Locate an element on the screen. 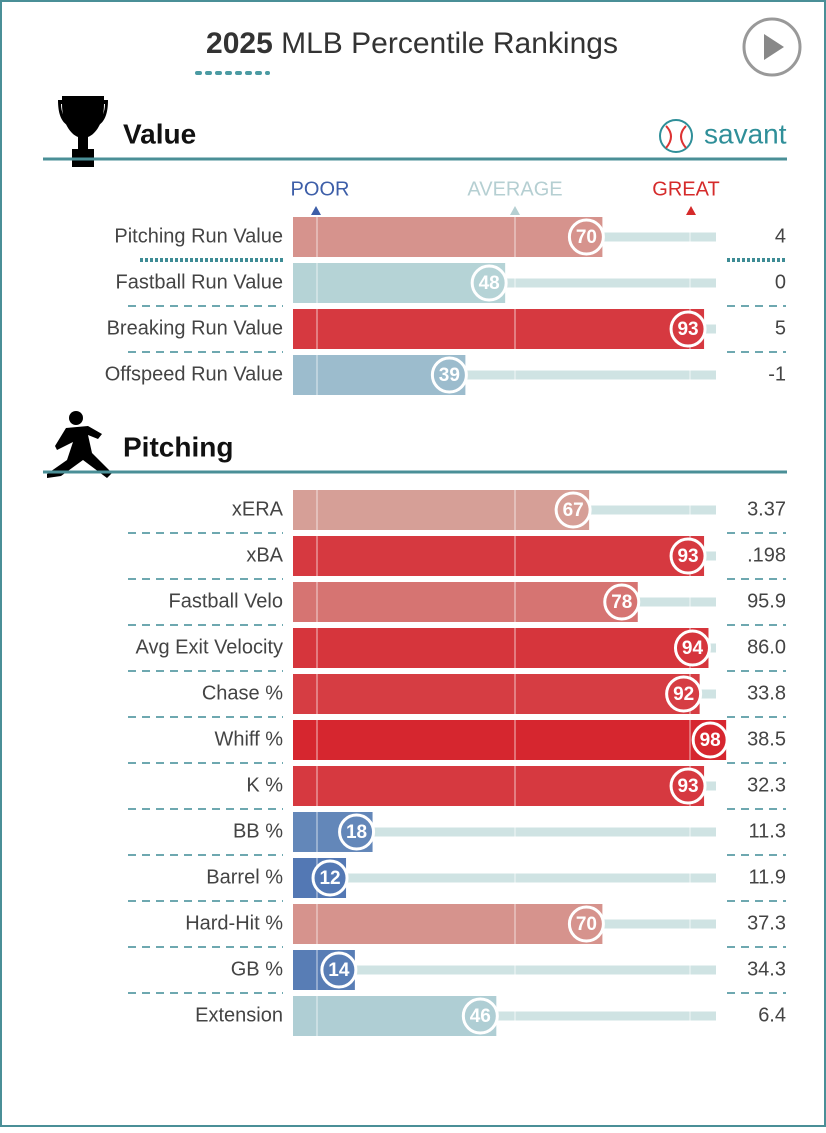  stat-value: 37.3 is located at coordinates (766, 923).